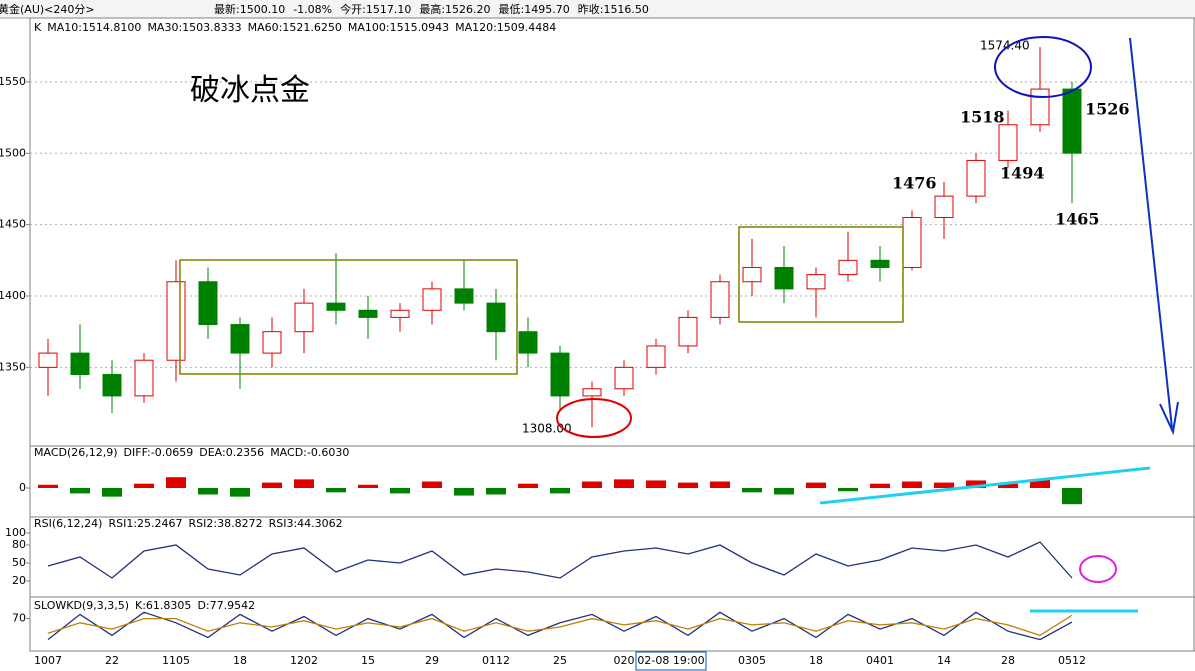 The image size is (1195, 671). Describe the element at coordinates (496, 660) in the screenshot. I see `x-tick-label: 0112` at that location.